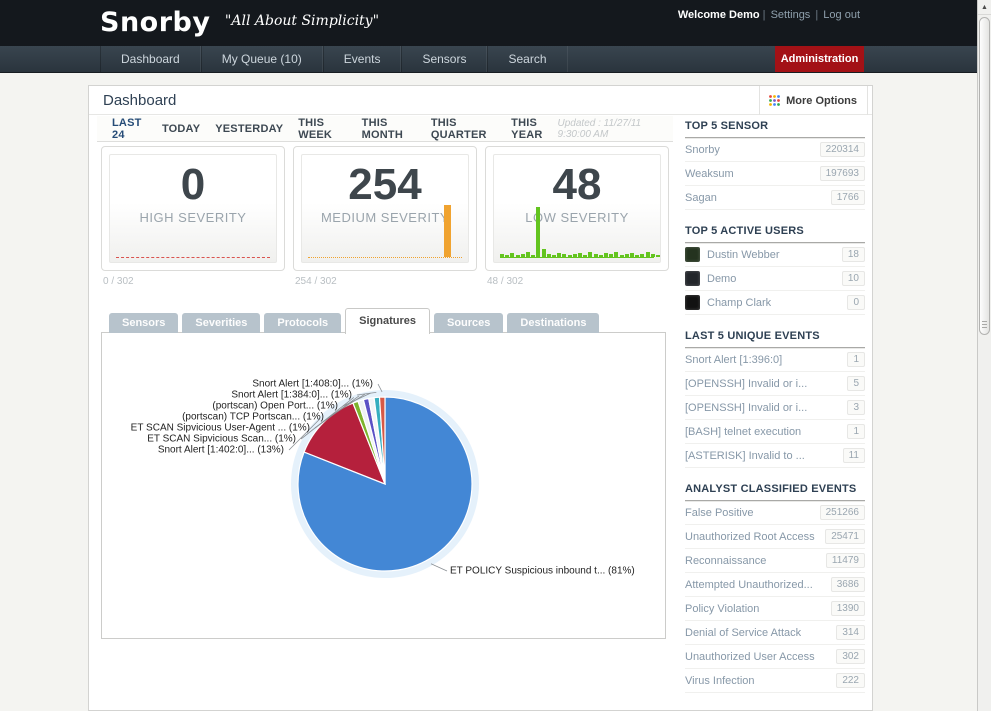 This screenshot has height=711, width=991. Describe the element at coordinates (577, 217) in the screenshot. I see `metric-label: LOW SEVERITY` at that location.